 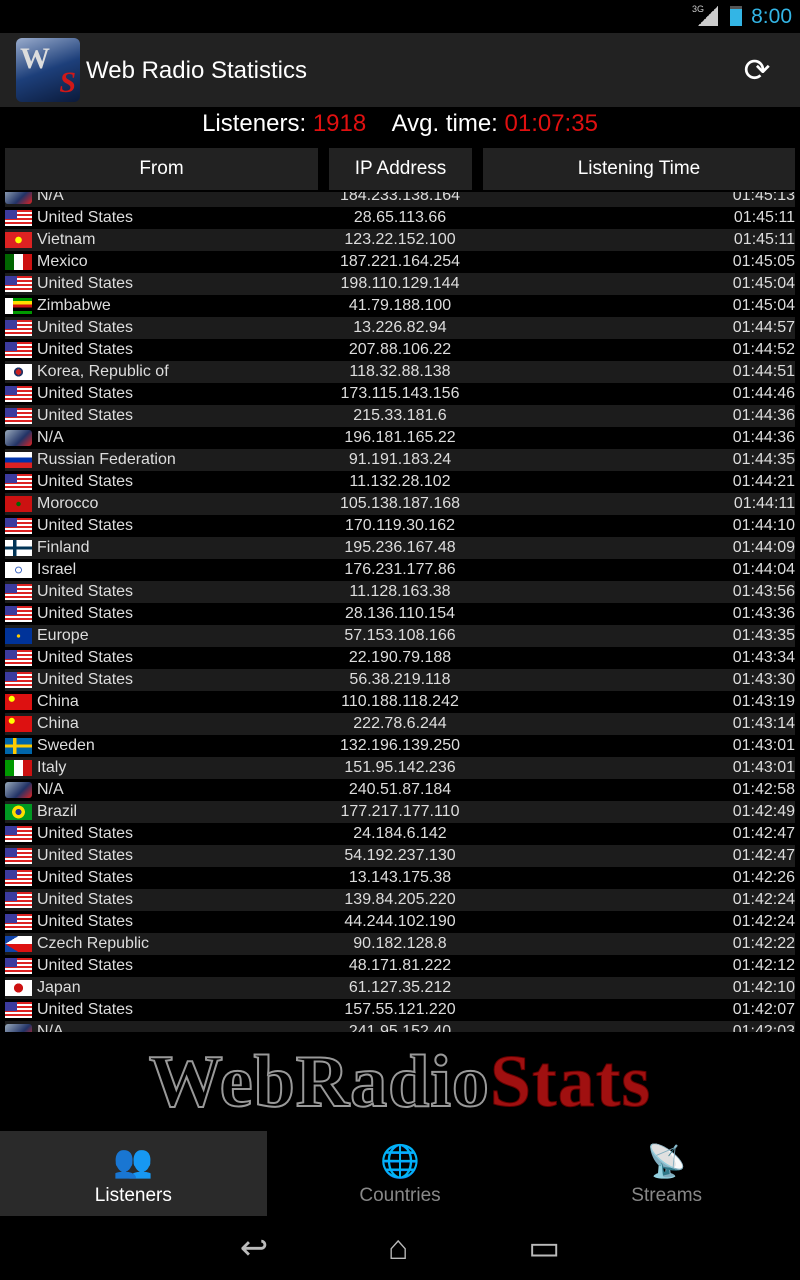 I want to click on ip-address: 44.244.102.190, so click(x=400, y=921).